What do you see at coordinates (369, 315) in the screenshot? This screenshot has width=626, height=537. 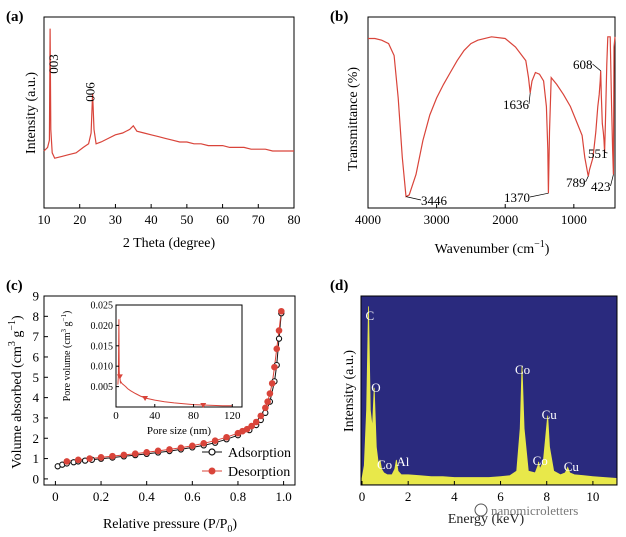 I see `edx-element-label: C` at bounding box center [369, 315].